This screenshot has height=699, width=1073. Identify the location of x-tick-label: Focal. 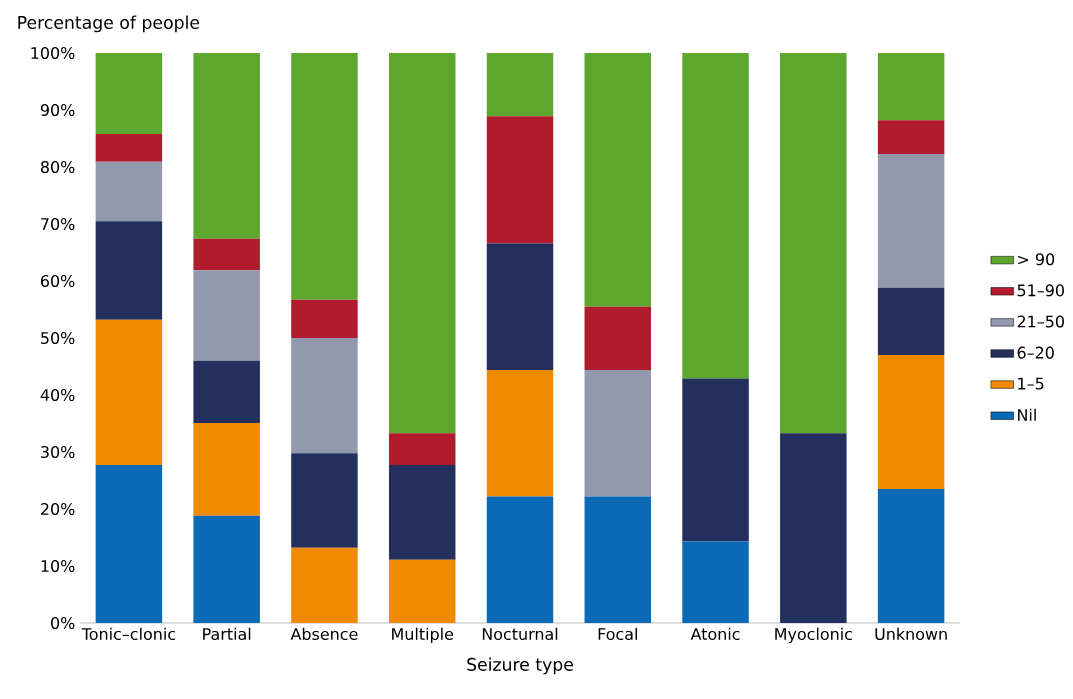
(617, 634).